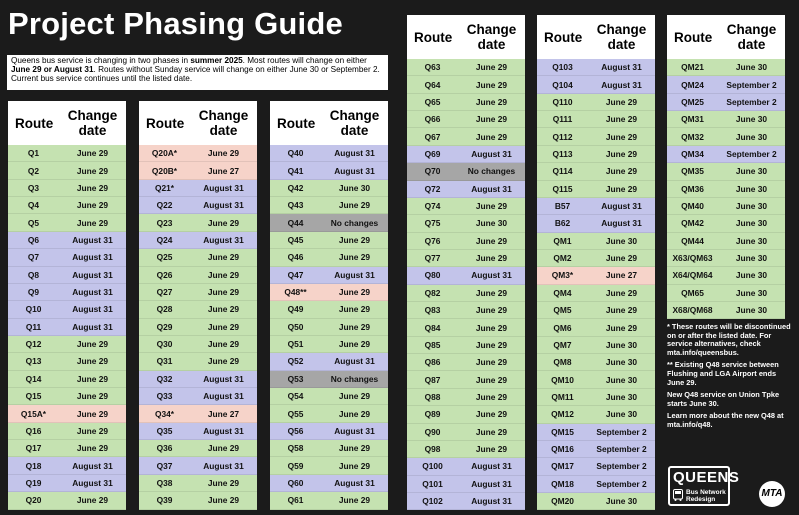 The image size is (799, 515). I want to click on table-row: QM16 September 2, so click(596, 449).